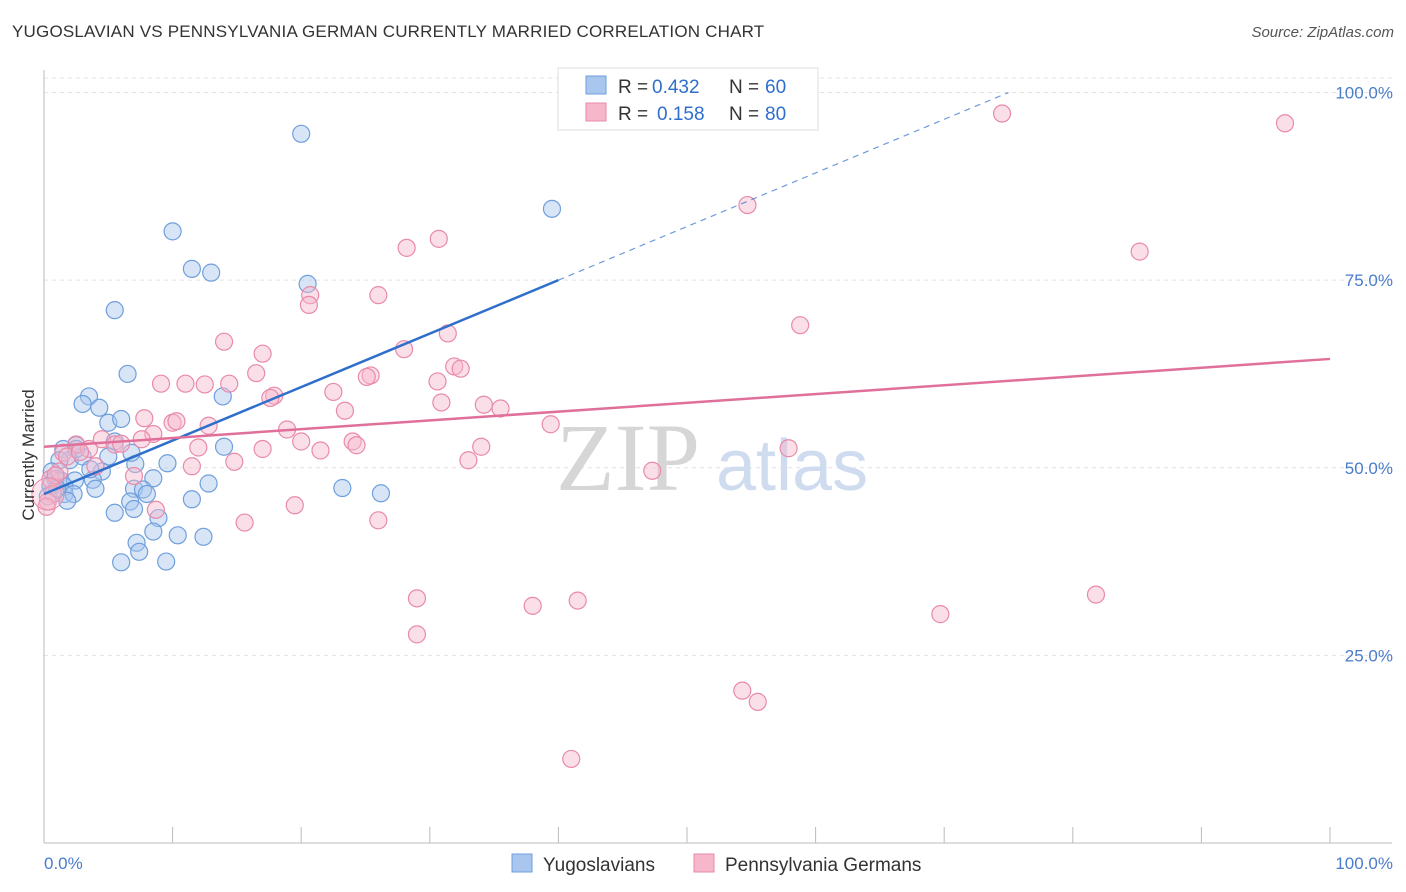 The height and width of the screenshot is (892, 1406). I want to click on legend-r-label-2: R =, so click(633, 114).